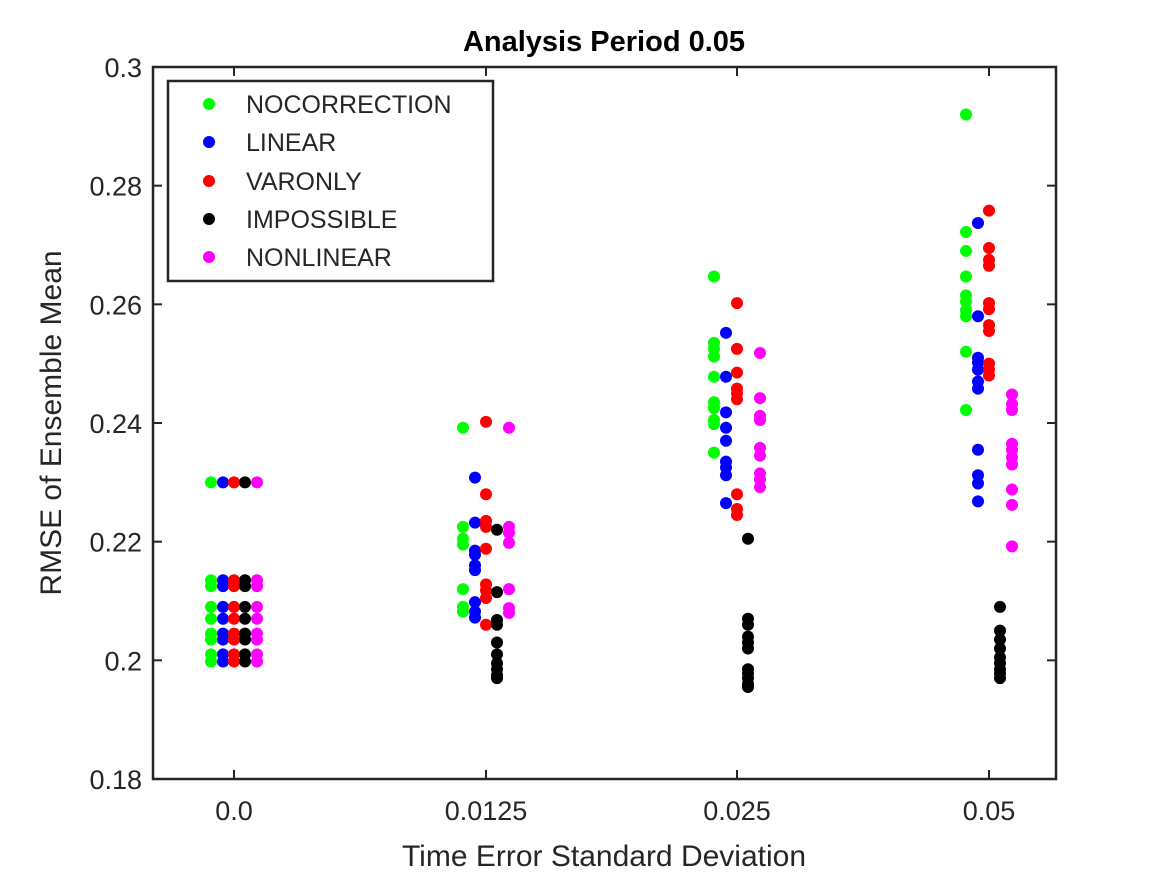 The height and width of the screenshot is (875, 1167). What do you see at coordinates (291, 143) in the screenshot?
I see `legend-label: LINEAR` at bounding box center [291, 143].